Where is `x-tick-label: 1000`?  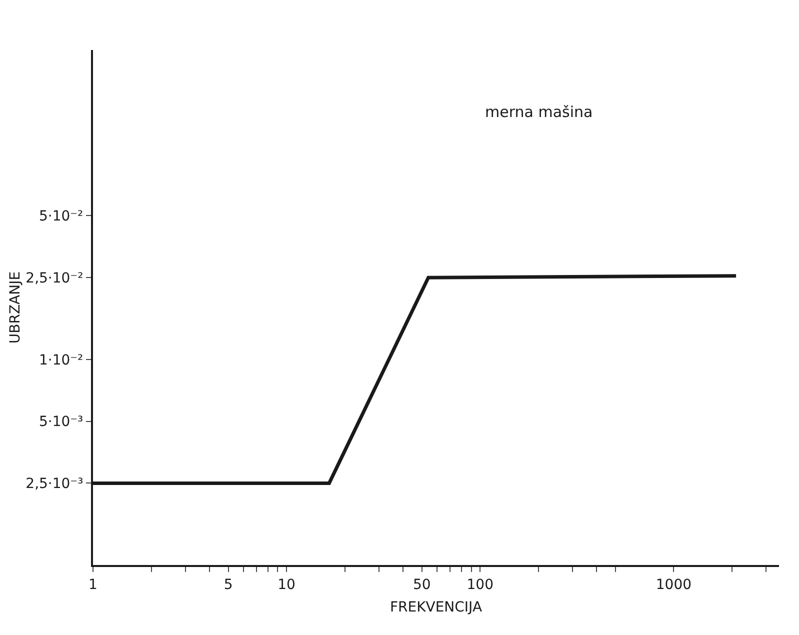
x-tick-label: 1000 is located at coordinates (674, 584).